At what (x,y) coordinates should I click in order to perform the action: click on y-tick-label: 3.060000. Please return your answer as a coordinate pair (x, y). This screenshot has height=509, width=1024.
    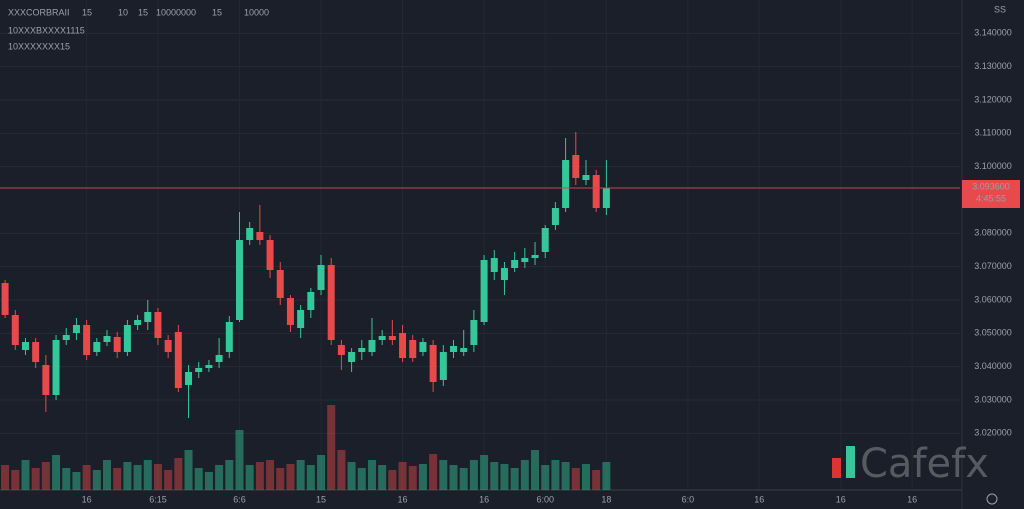
    Looking at the image, I should click on (993, 299).